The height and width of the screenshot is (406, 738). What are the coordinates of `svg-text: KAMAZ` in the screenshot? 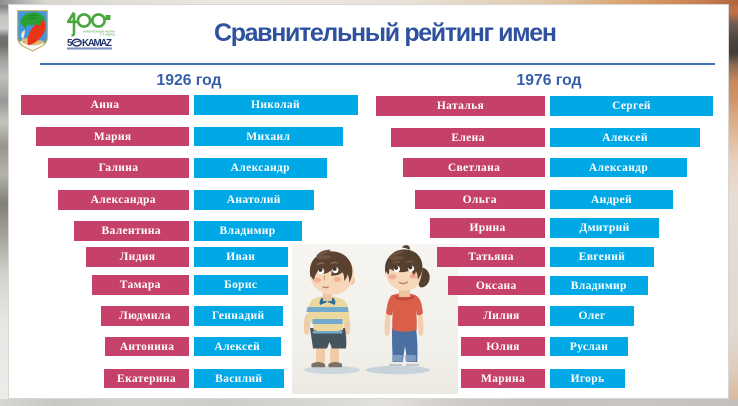 It's located at (97, 43).